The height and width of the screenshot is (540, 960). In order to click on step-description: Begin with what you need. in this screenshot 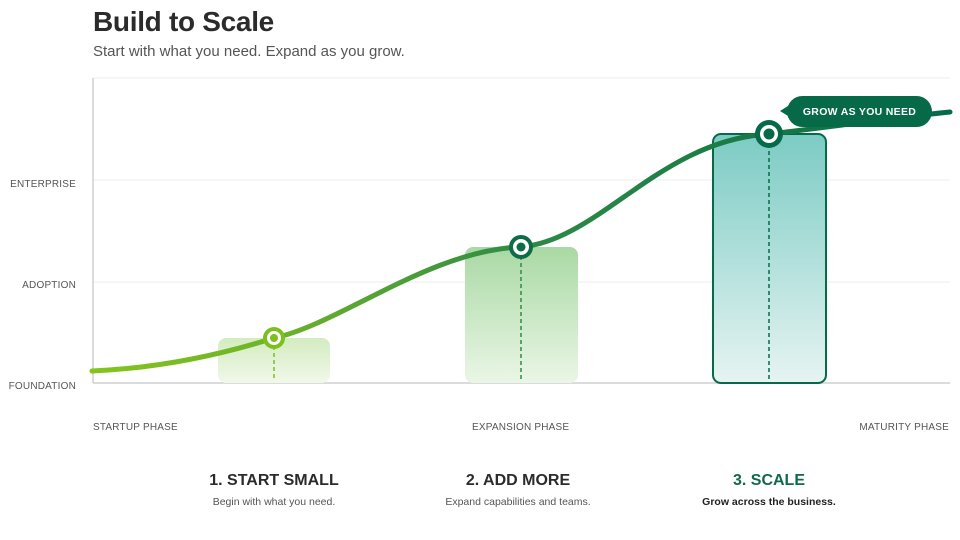, I will do `click(274, 502)`.